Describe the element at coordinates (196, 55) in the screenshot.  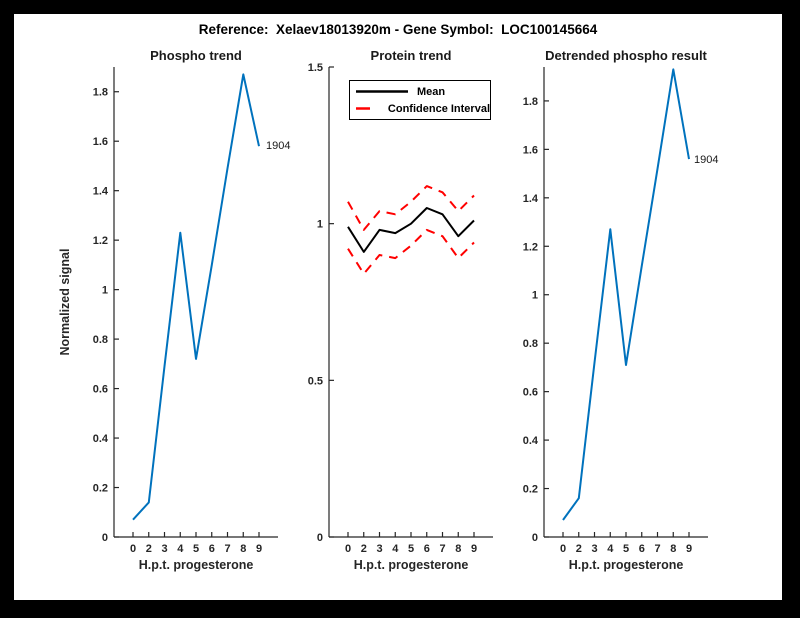
I see `subplot-title-phospho-trend: Phospho trend` at that location.